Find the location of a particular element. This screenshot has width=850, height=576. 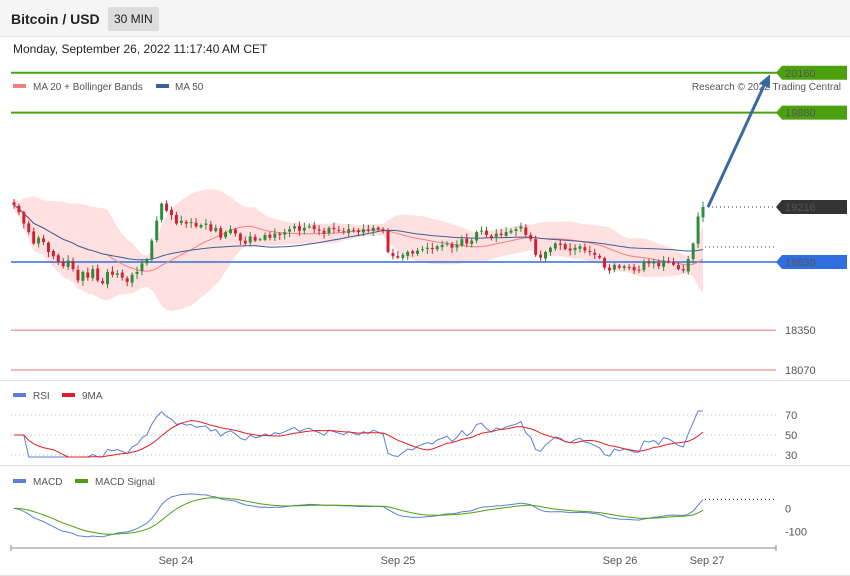

legend-swatch-macd-signal is located at coordinates (81, 481).